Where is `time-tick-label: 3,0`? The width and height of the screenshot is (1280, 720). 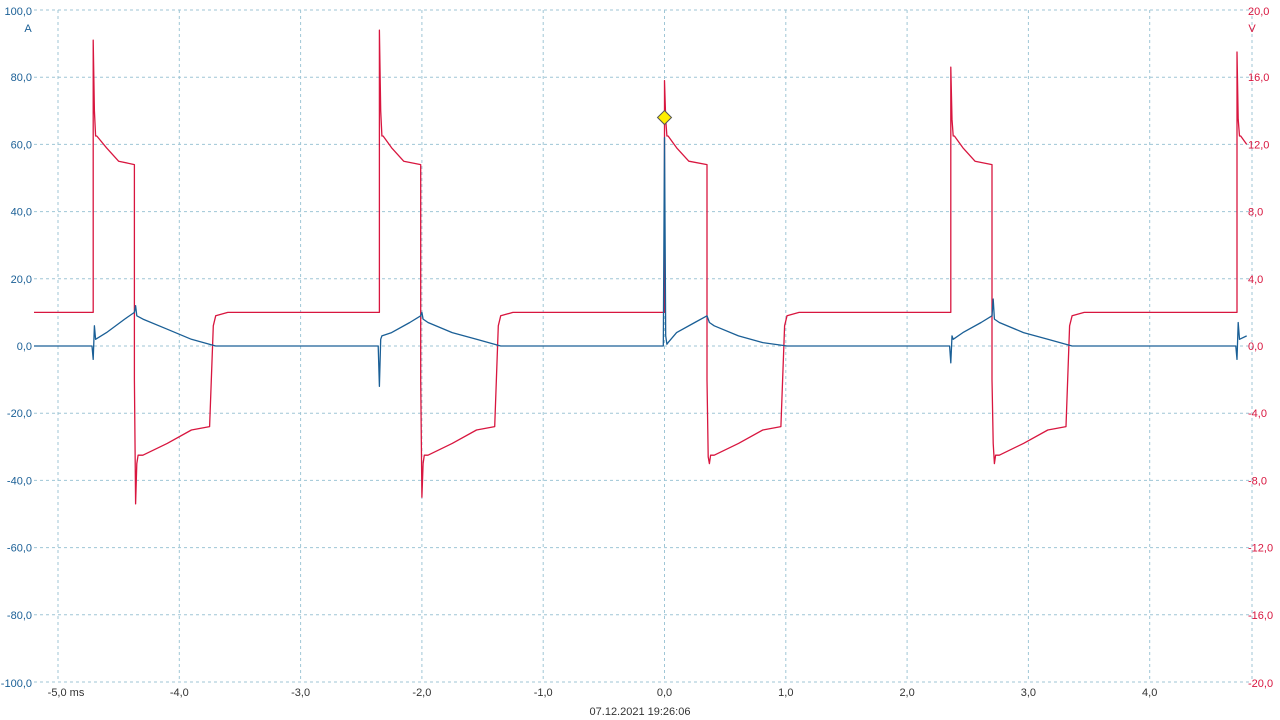
time-tick-label: 3,0 is located at coordinates (1028, 693).